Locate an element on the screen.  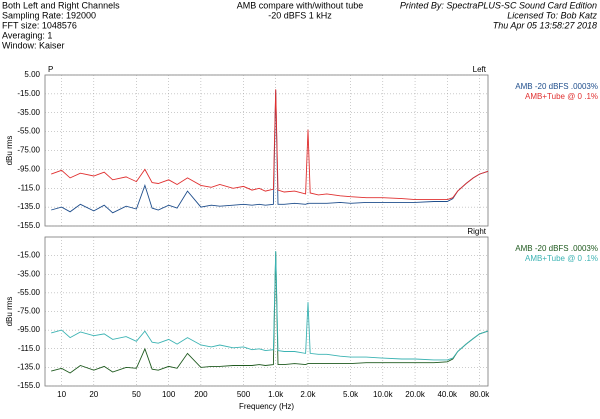
header-info: Averaging: 1 is located at coordinates (27, 35).